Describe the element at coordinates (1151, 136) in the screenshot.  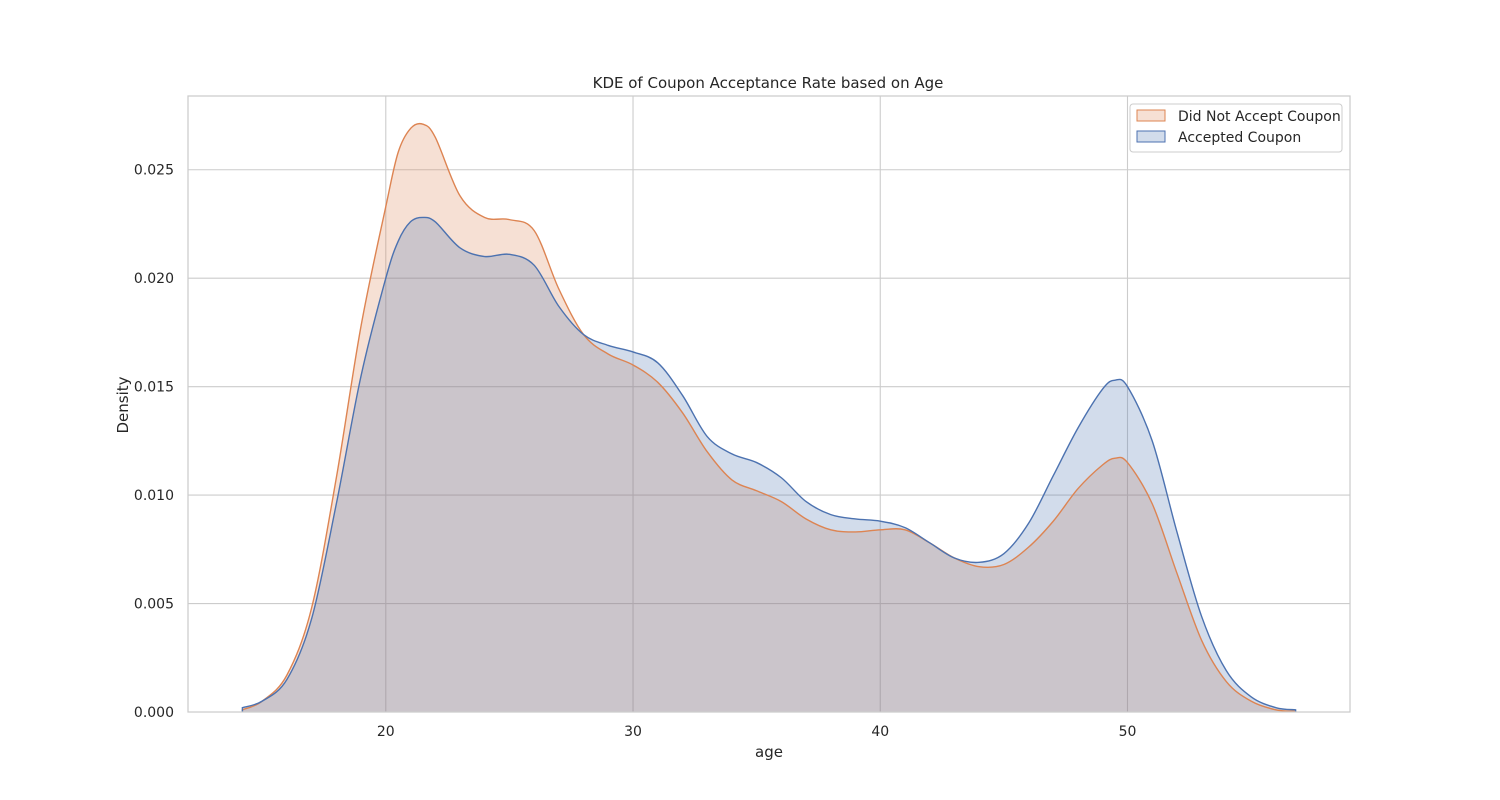
I see `legend-swatch-accepted` at that location.